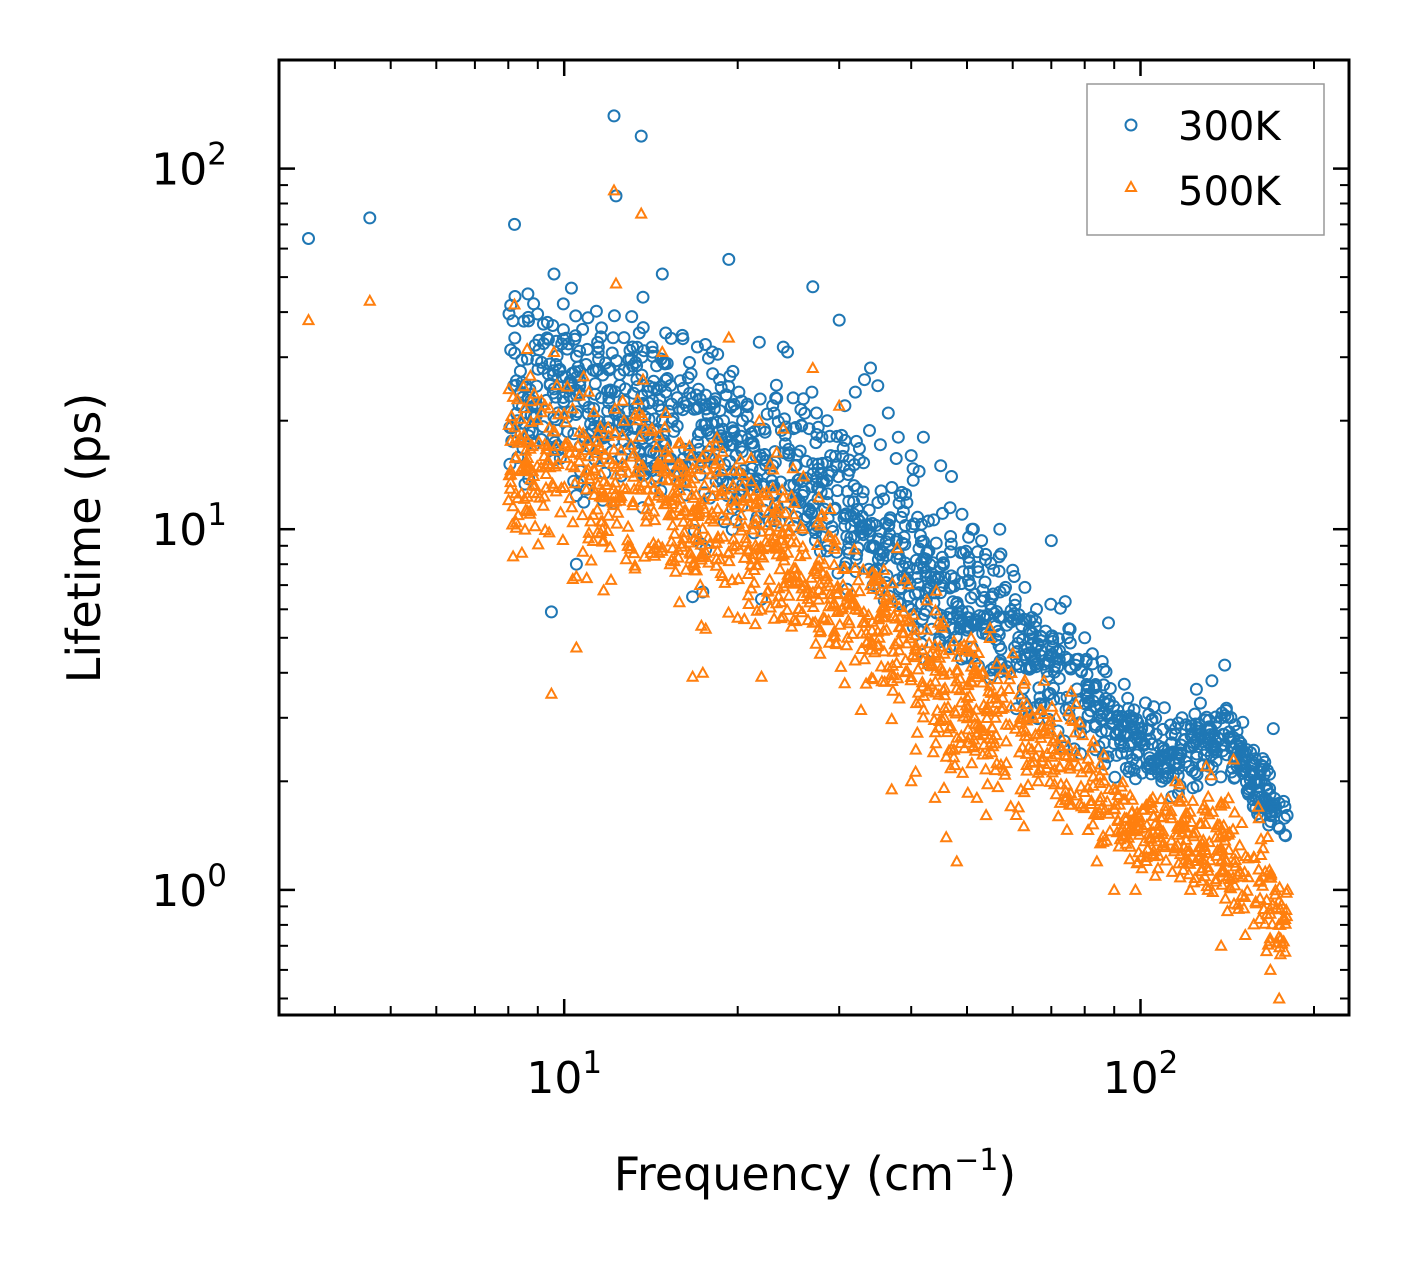  I want to click on y-tick-label: 102, so click(189, 166).